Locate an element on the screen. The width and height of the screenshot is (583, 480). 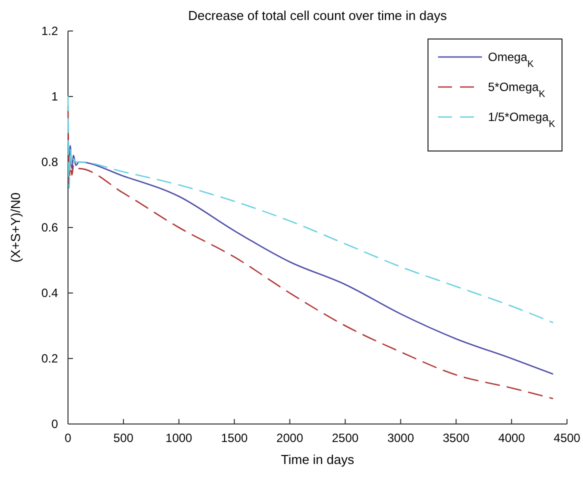
x-tick-label: 1500 is located at coordinates (234, 438).